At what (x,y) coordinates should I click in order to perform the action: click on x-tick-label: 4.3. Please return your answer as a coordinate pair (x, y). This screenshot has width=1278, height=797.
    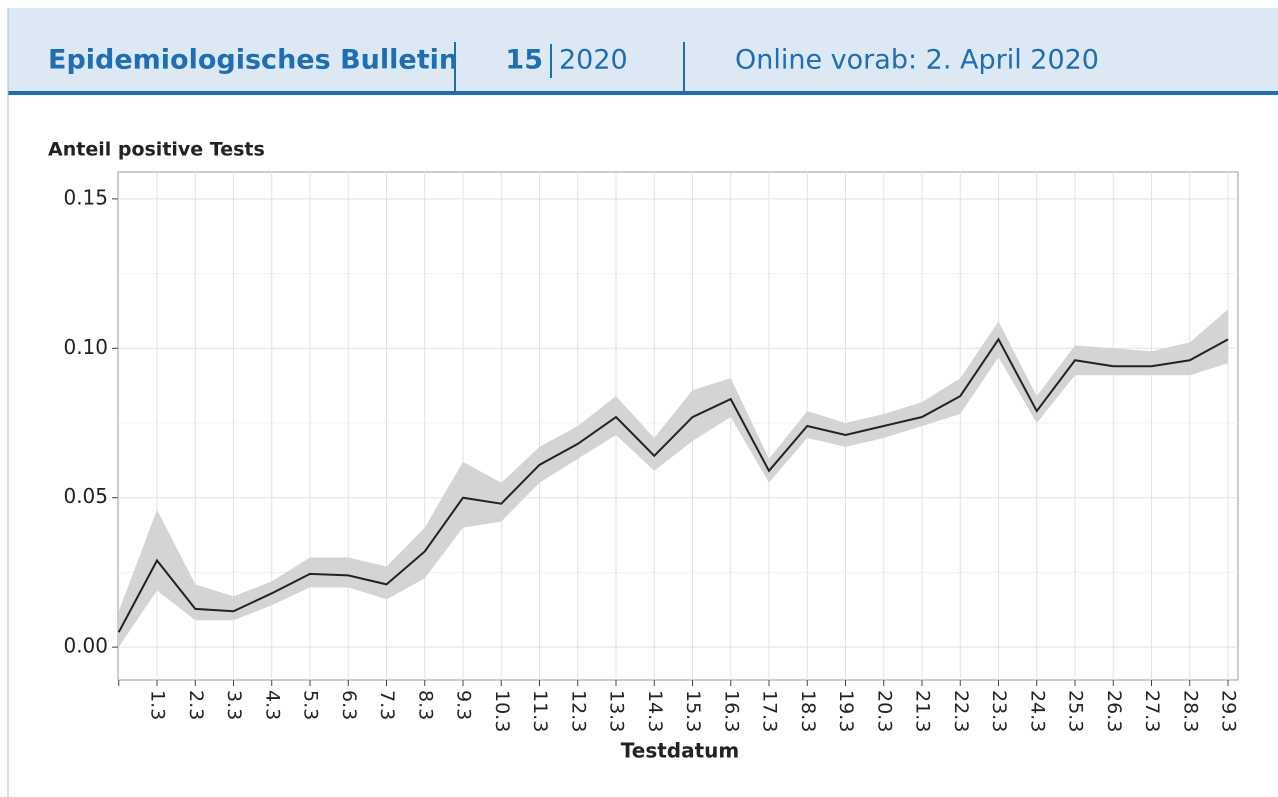
    Looking at the image, I should click on (272, 705).